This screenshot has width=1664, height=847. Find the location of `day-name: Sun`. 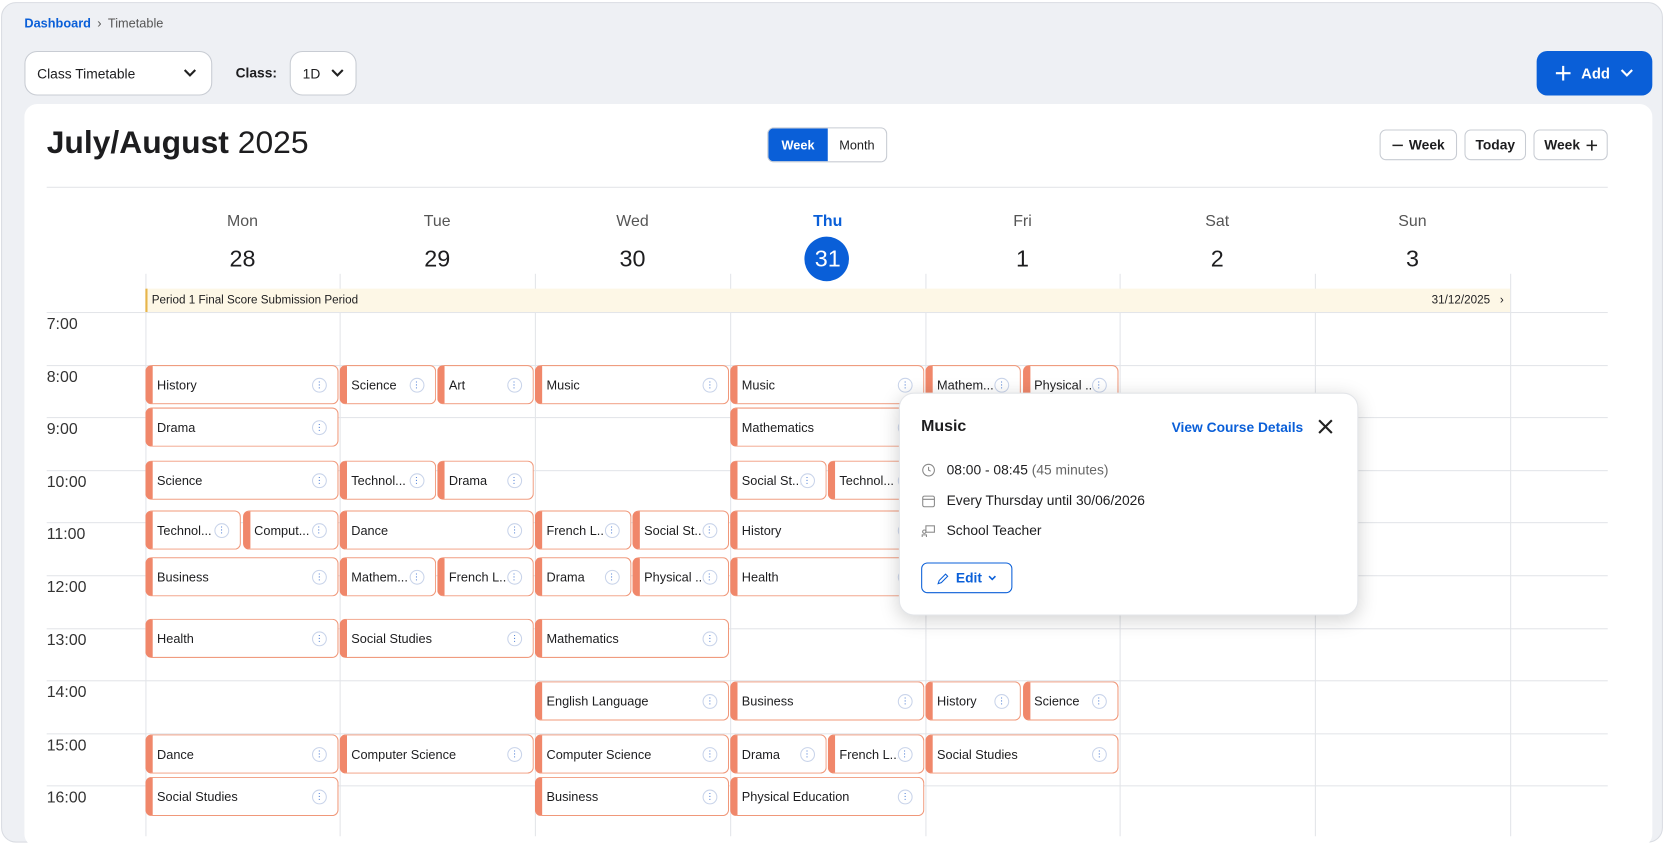

day-name: Sun is located at coordinates (1412, 221).